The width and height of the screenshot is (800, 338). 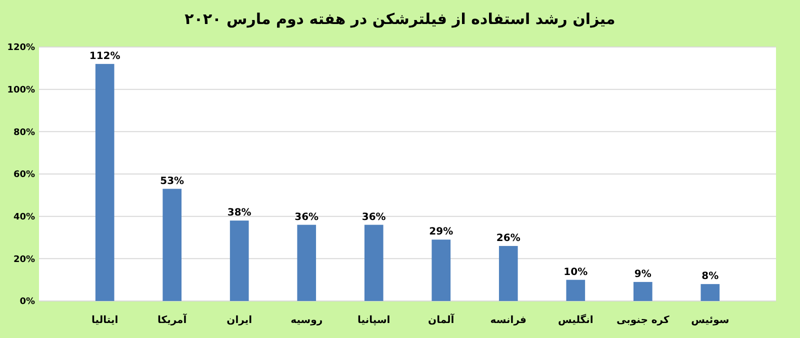 What do you see at coordinates (643, 320) in the screenshot?
I see `x-tick-label: کره جنوبی` at bounding box center [643, 320].